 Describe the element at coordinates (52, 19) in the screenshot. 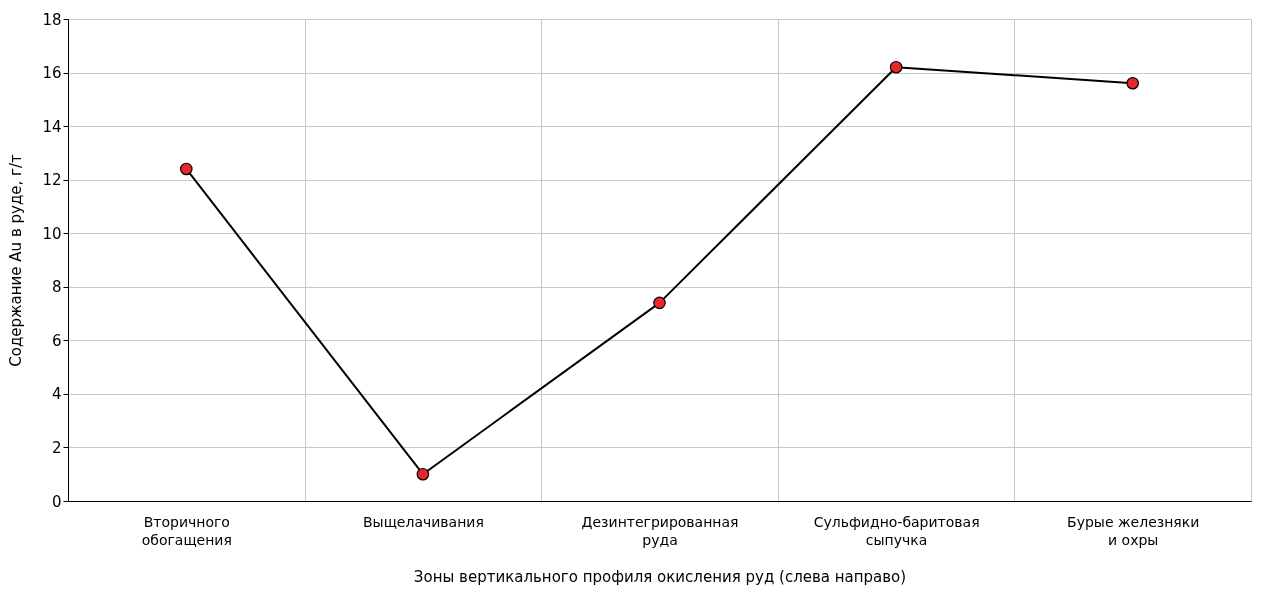

I see `y-tick-label: 18` at that location.